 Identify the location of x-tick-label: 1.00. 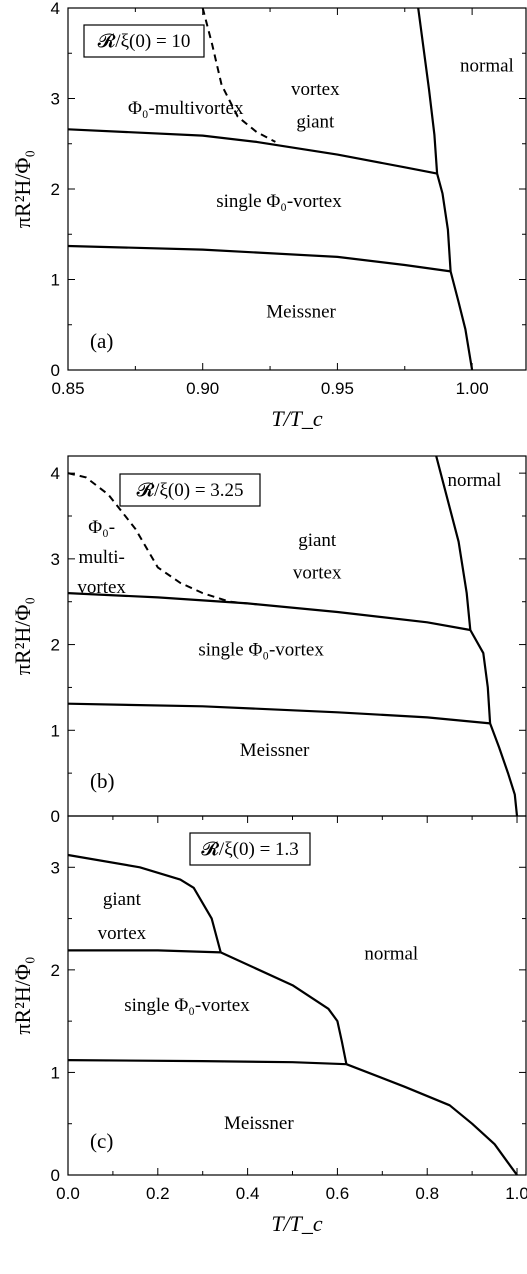
(472, 388).